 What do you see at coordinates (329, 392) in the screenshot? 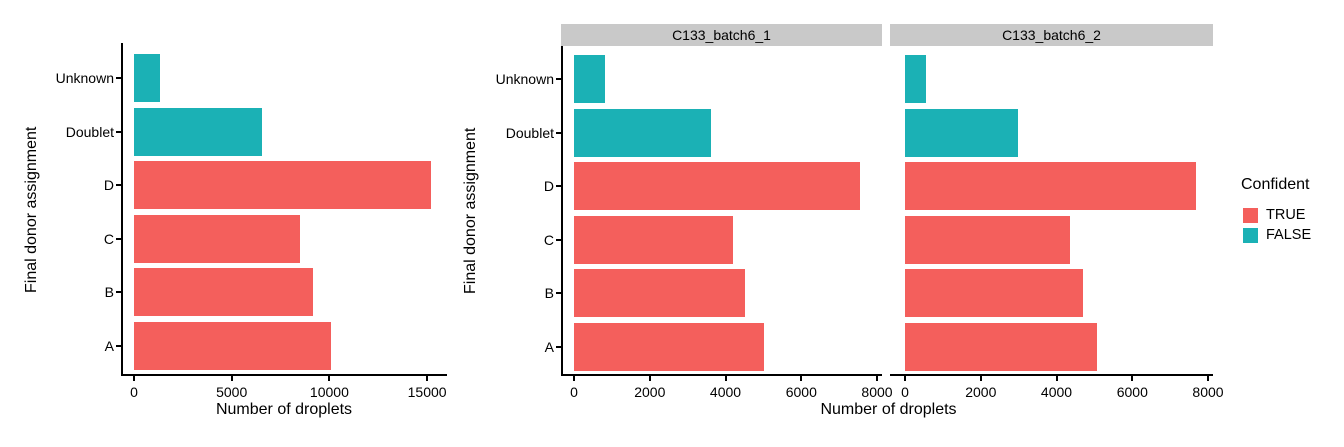
I see `x-tick-label: 10000` at bounding box center [329, 392].